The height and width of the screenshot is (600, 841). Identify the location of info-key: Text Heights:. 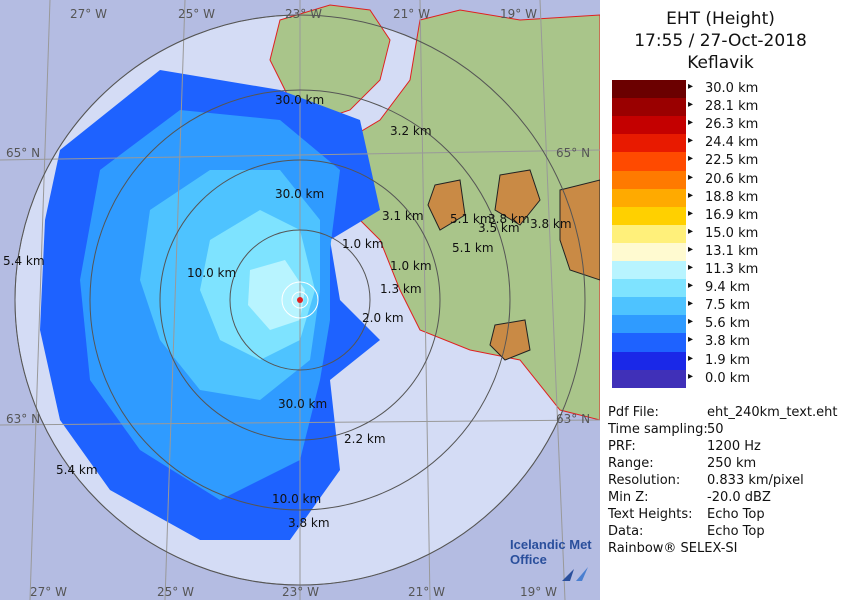
(650, 514).